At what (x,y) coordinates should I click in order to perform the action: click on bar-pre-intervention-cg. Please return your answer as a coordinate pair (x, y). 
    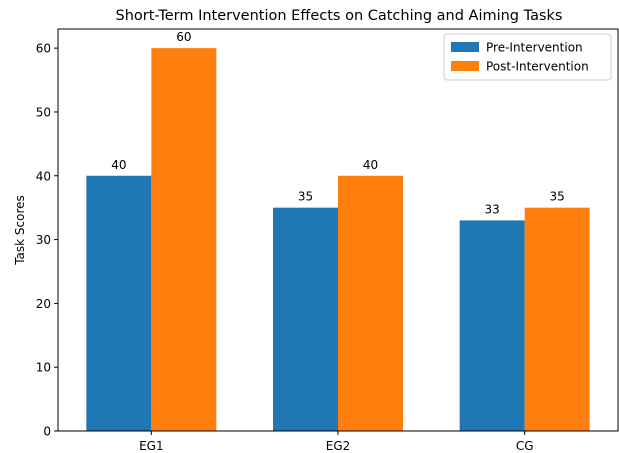
    Looking at the image, I should click on (492, 325).